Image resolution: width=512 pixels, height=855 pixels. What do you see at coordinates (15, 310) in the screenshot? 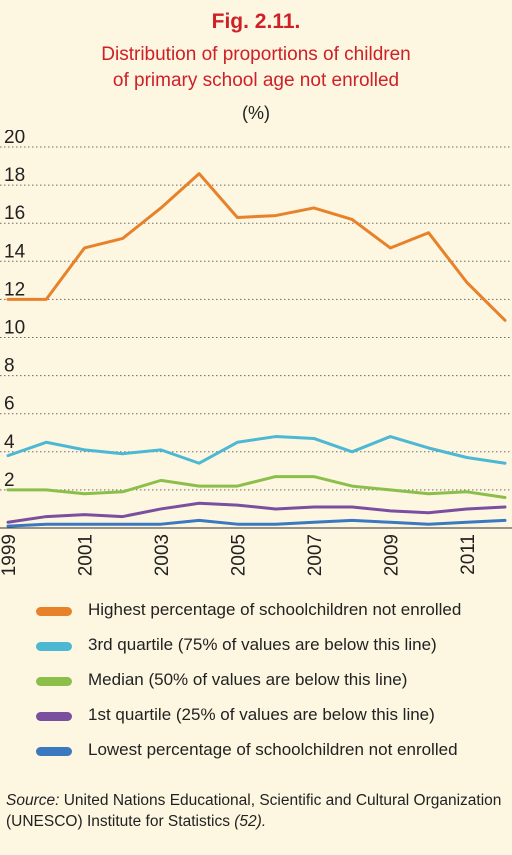
I see `y-axis-ticks: 2 4 6 8 10 12 14 16 18 20` at bounding box center [15, 310].